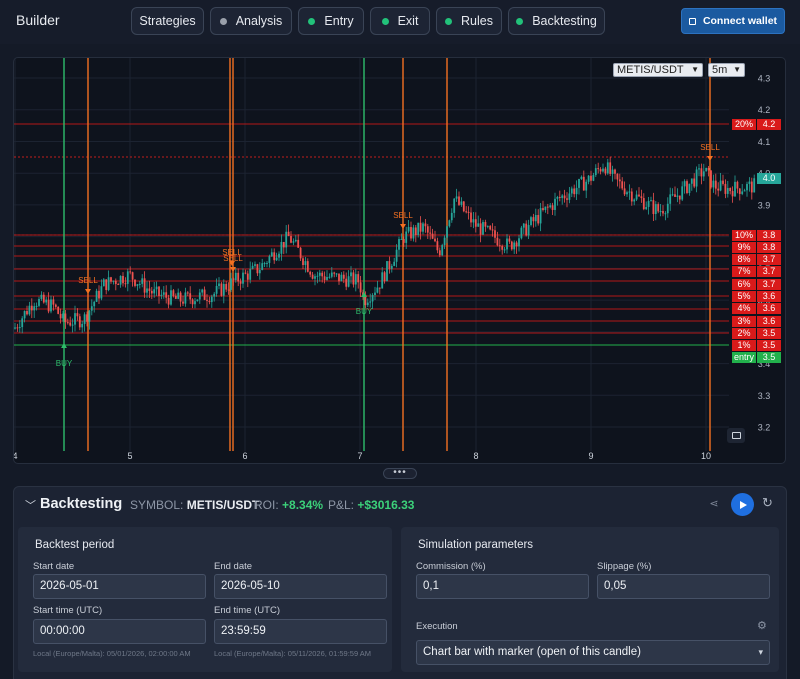 Image resolution: width=800 pixels, height=679 pixels. I want to click on x-tick-label: 7, so click(359, 456).